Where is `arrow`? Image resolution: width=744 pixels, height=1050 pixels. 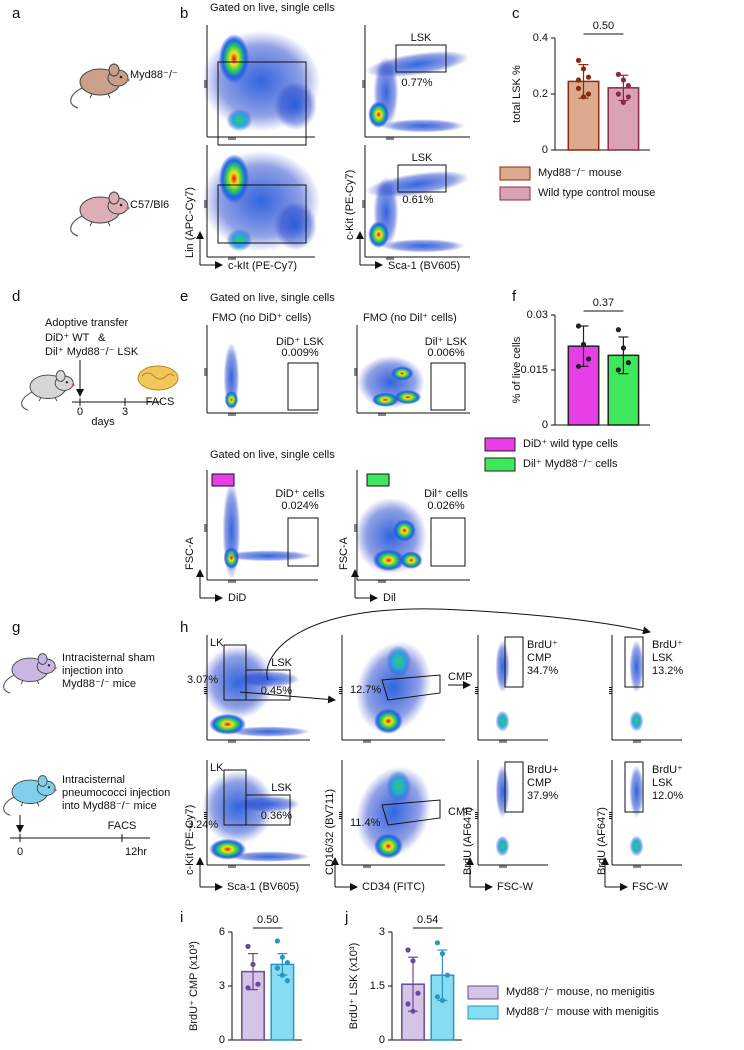
arrow is located at coordinates (287, 697).